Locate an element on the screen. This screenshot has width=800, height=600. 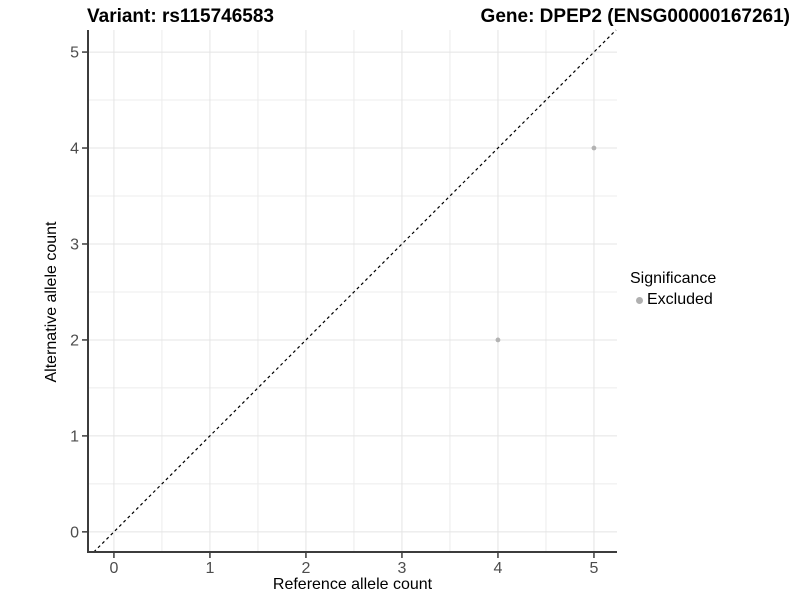
y-axis-title: Alternative allele count is located at coordinates (51, 302).